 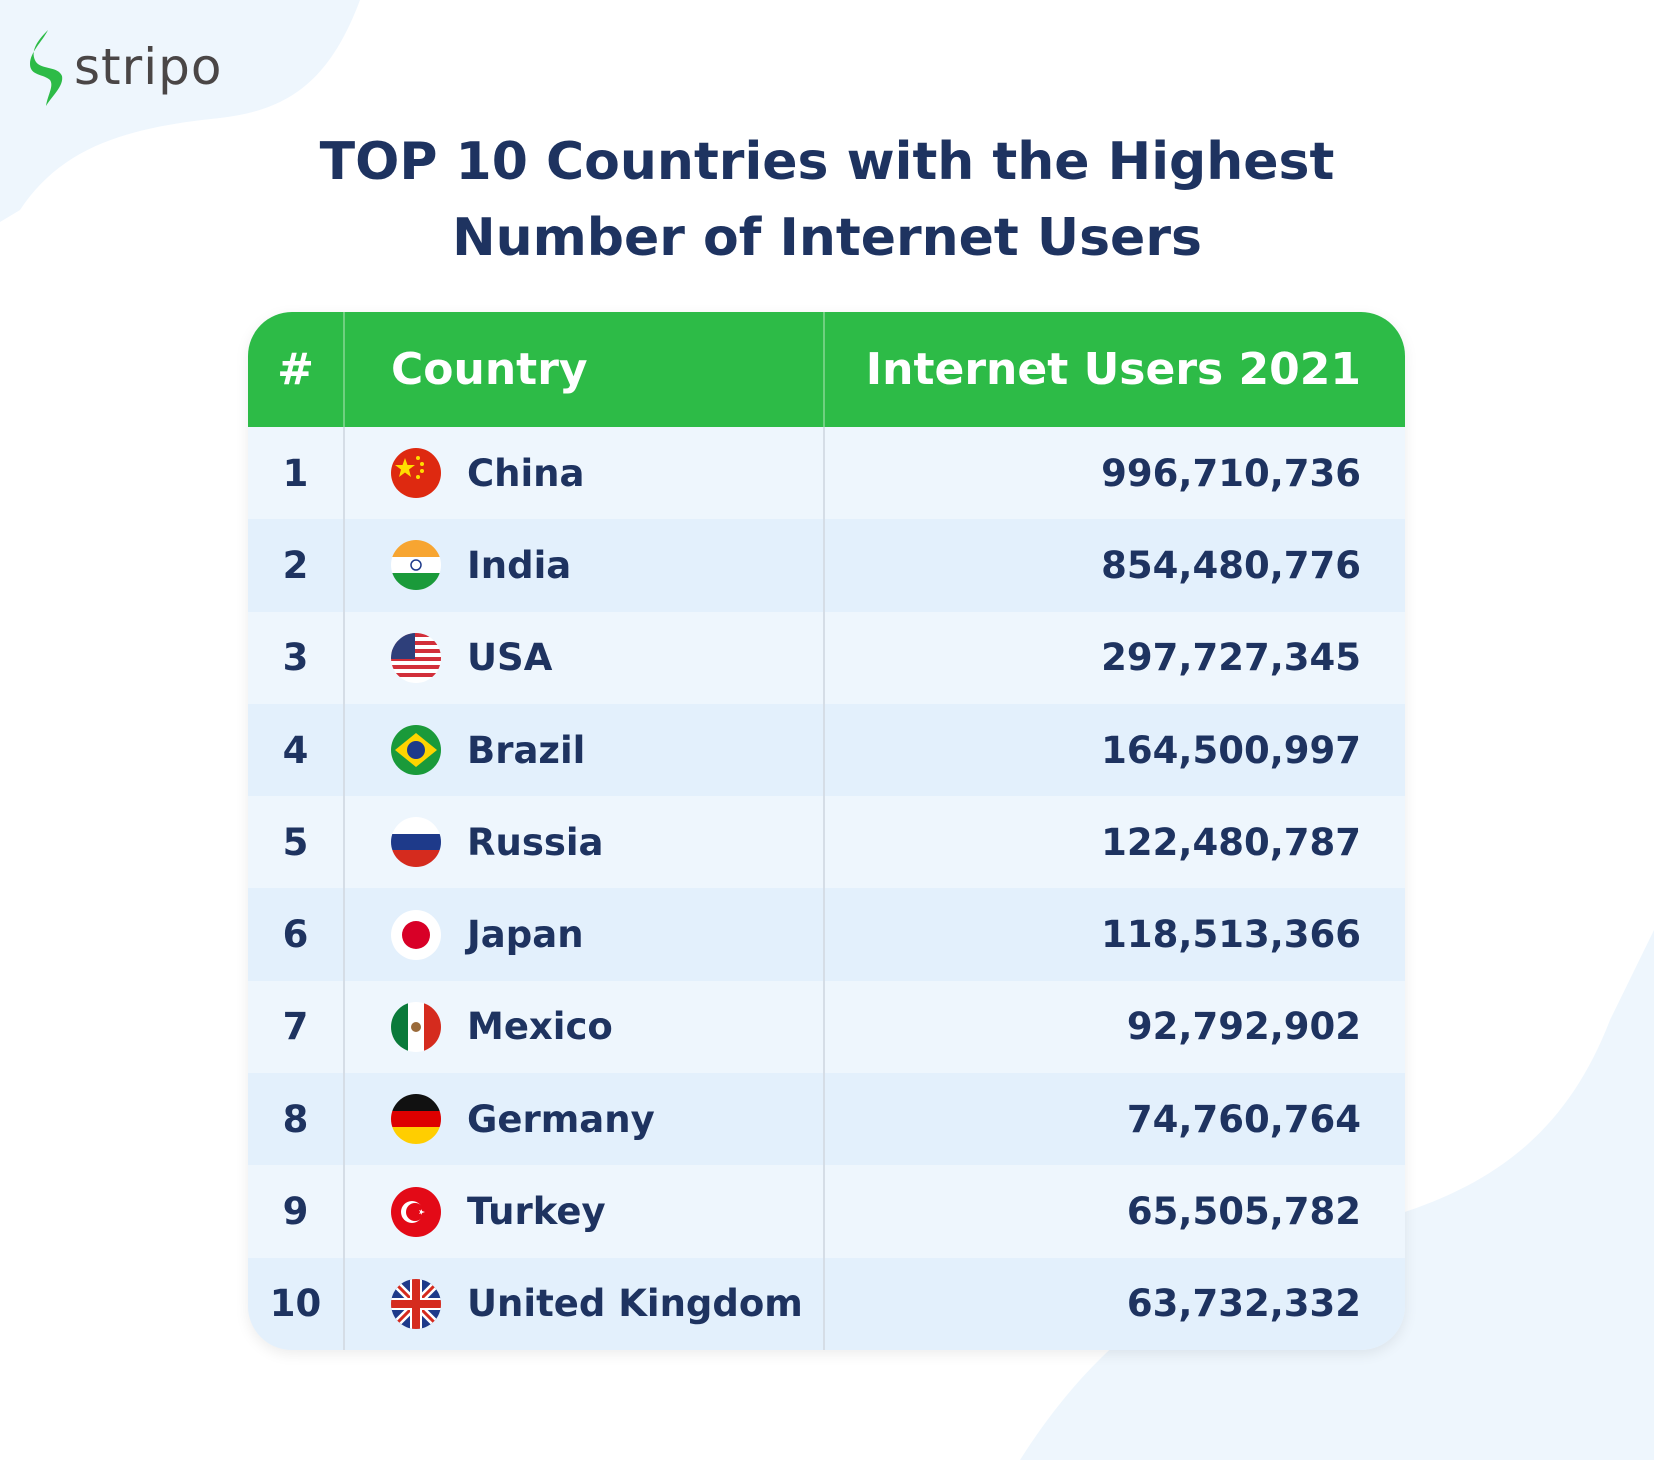 I want to click on country-cell: China, so click(x=585, y=473).